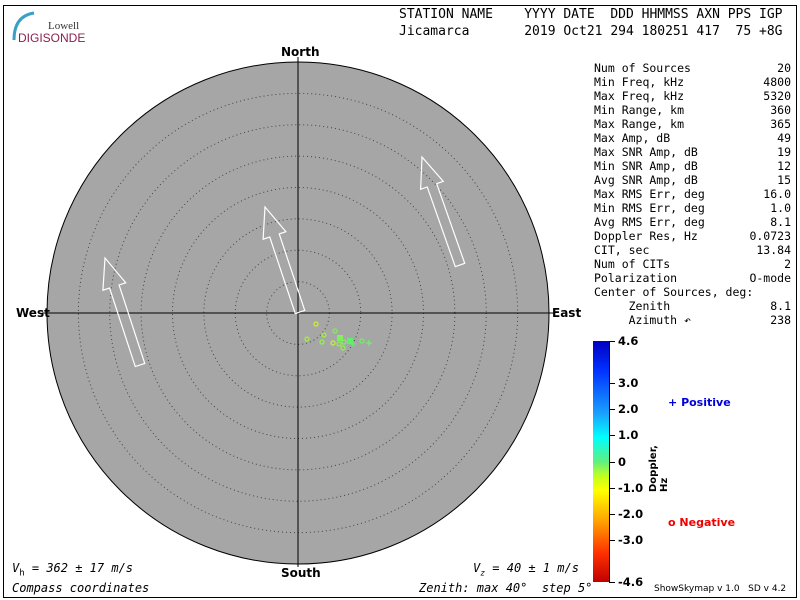 This screenshot has width=800, height=600. Describe the element at coordinates (646, 152) in the screenshot. I see `stat-label: Max SNR Amp, dB` at that location.